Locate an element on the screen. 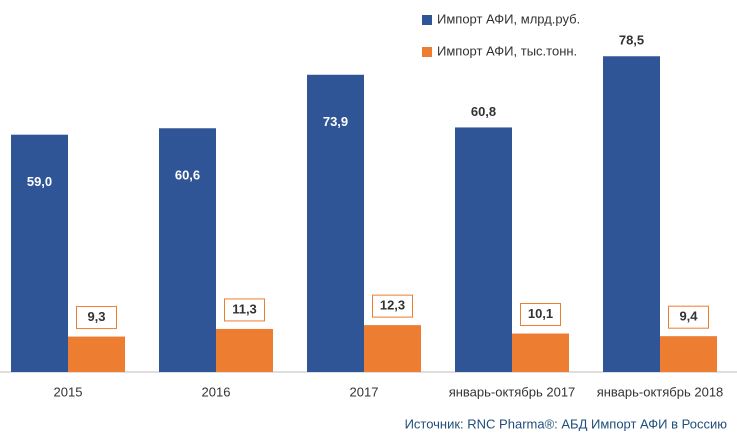 The width and height of the screenshot is (737, 440). data-label: 11,3 is located at coordinates (244, 308).